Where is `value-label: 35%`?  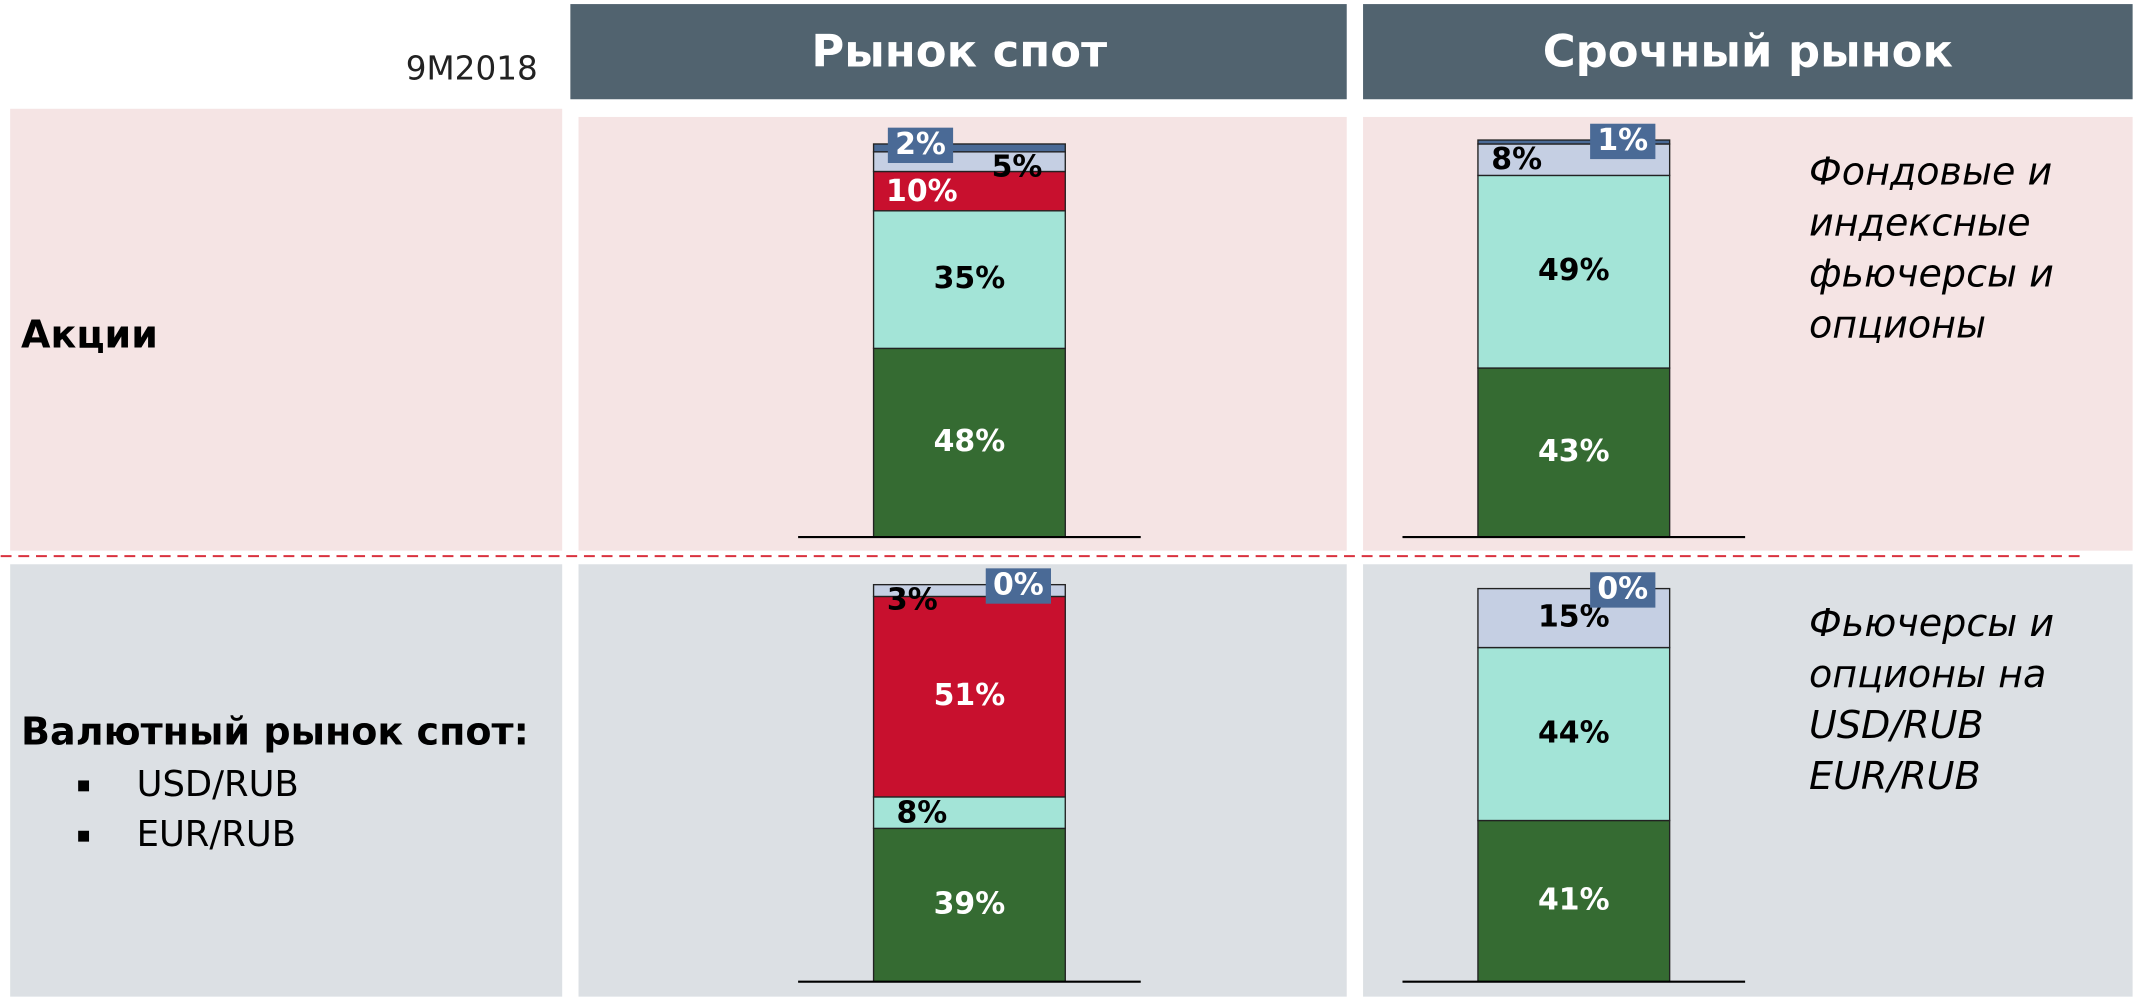 value-label: 35% is located at coordinates (970, 278).